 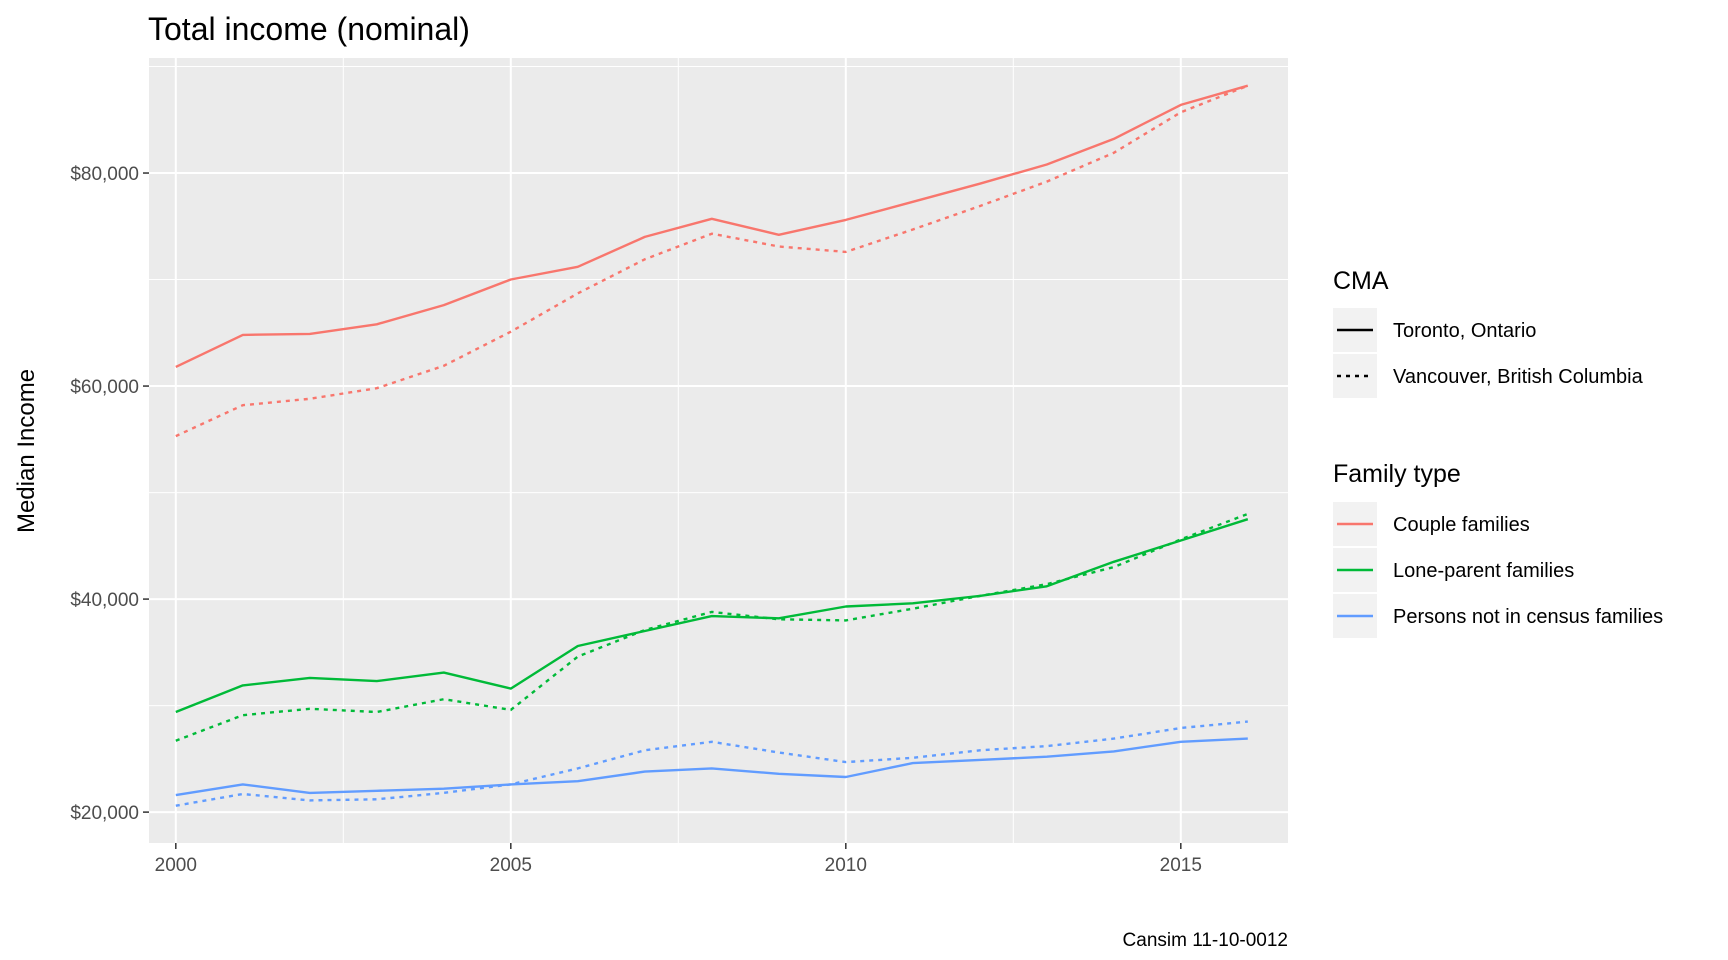 I want to click on series-line-lone-parent-families-vancouver-british-columbia, so click(x=712, y=627).